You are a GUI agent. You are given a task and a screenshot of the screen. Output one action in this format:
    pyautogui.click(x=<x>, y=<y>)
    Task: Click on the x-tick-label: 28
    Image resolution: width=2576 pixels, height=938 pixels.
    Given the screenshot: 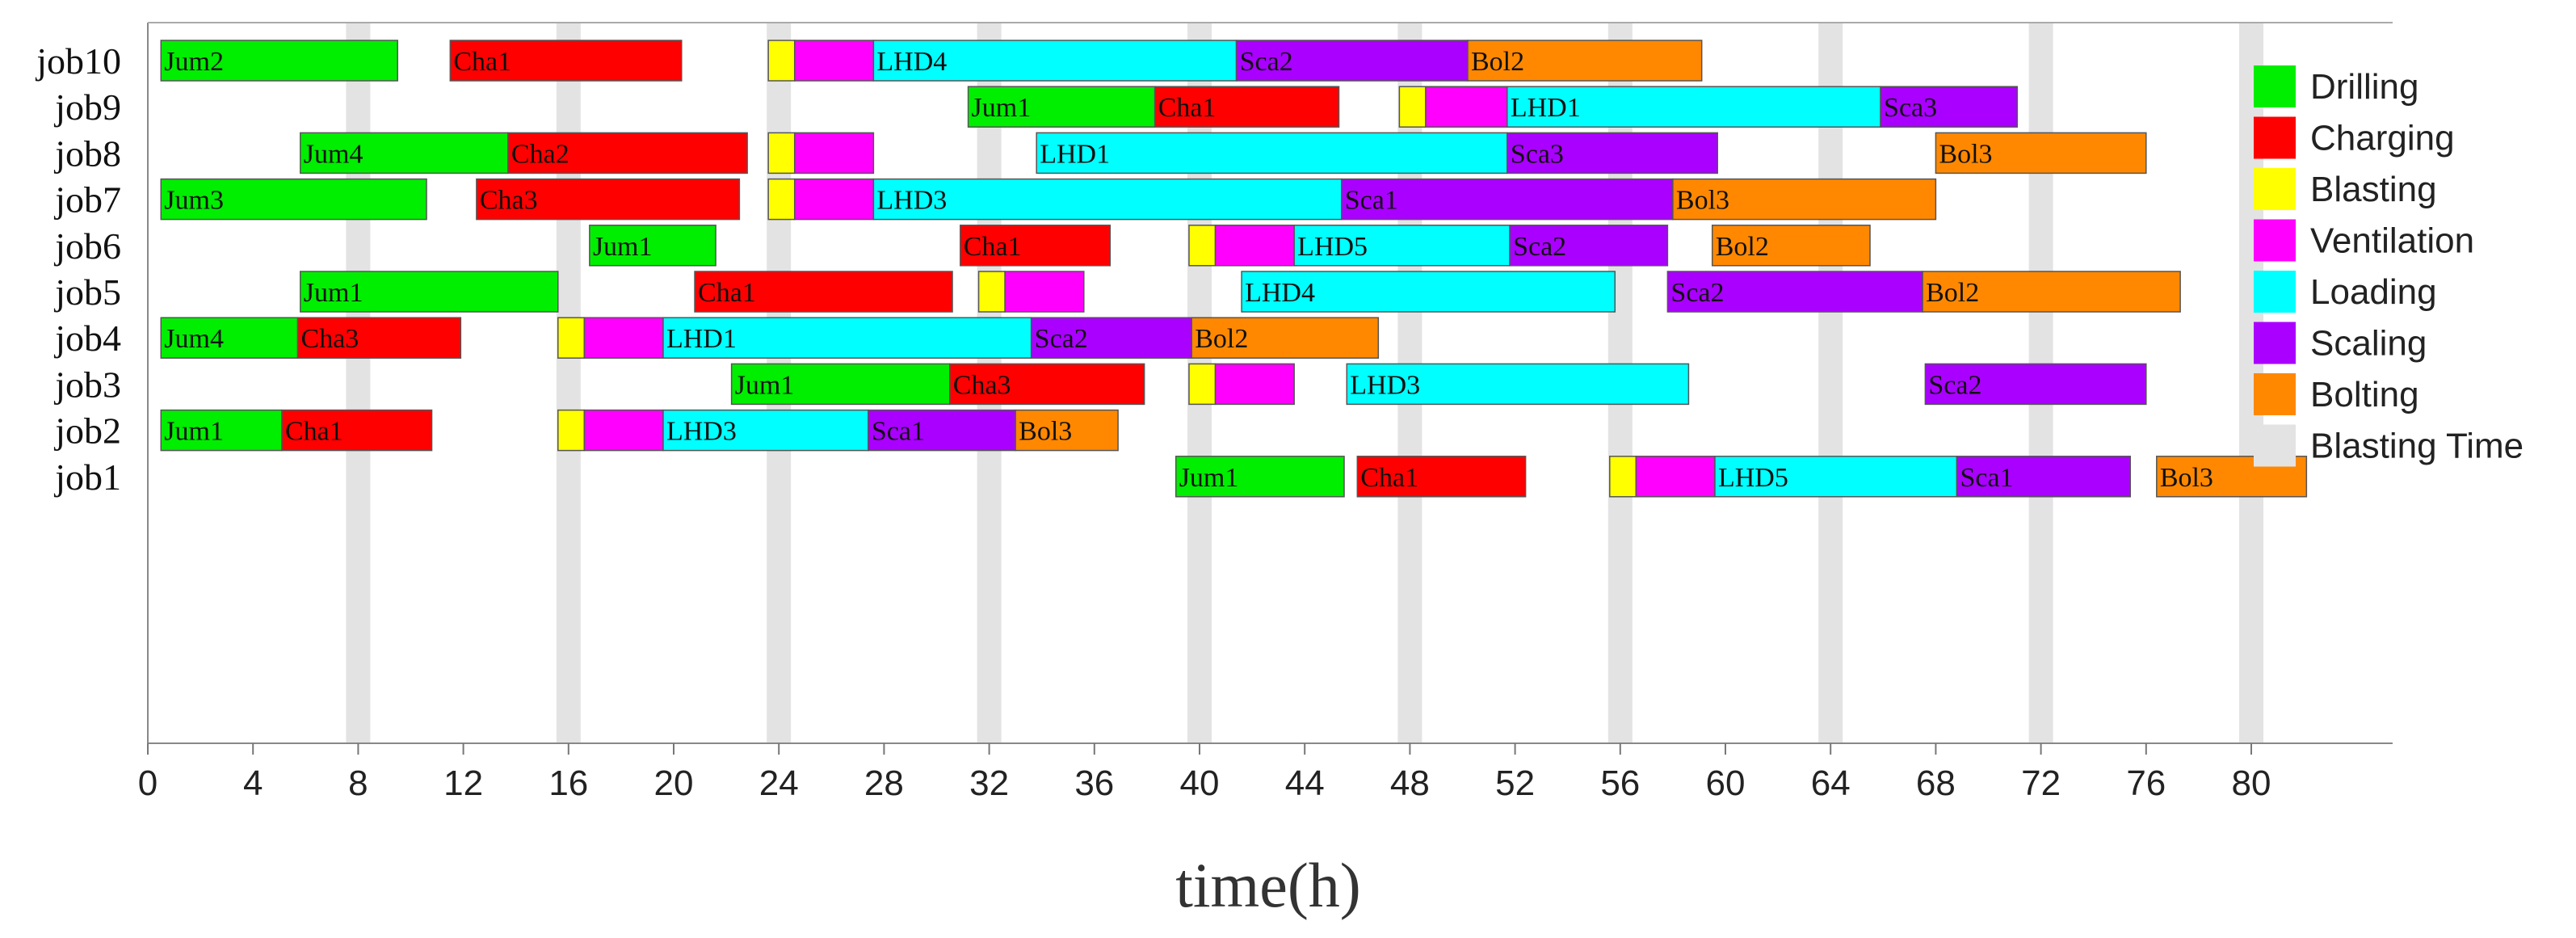 What is the action you would take?
    pyautogui.click(x=884, y=783)
    